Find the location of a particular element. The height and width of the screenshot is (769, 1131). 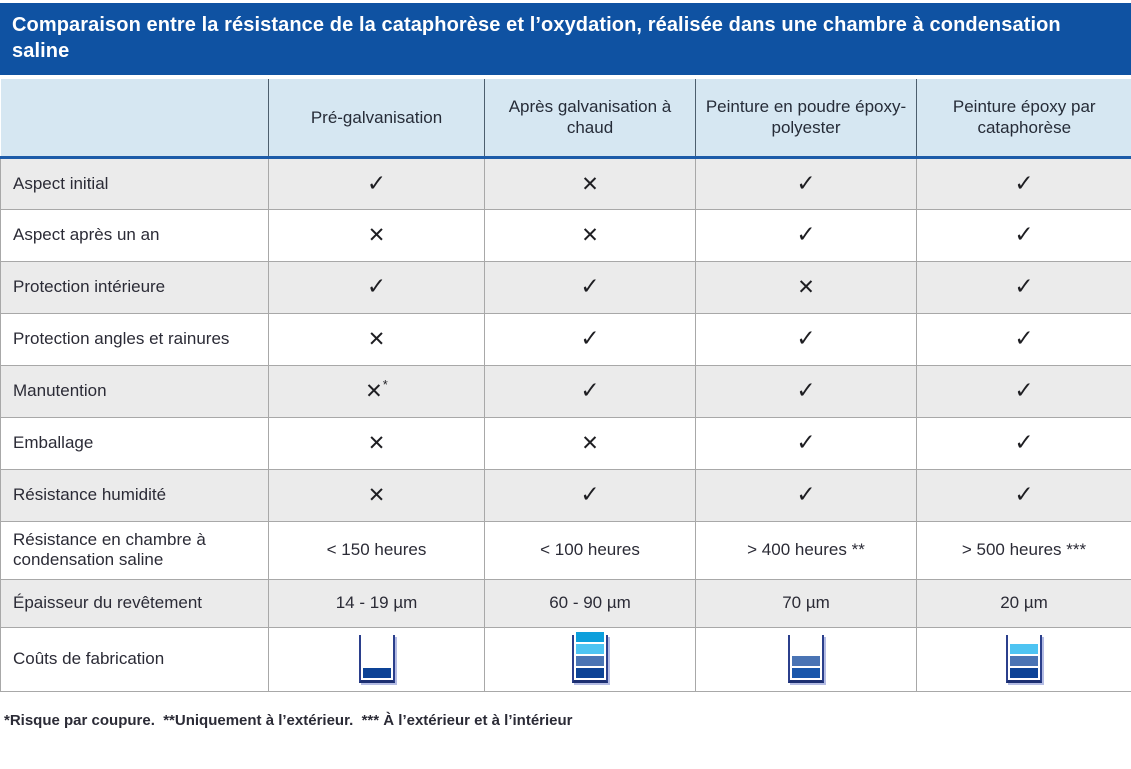

row-label: Manutention is located at coordinates (134, 391).